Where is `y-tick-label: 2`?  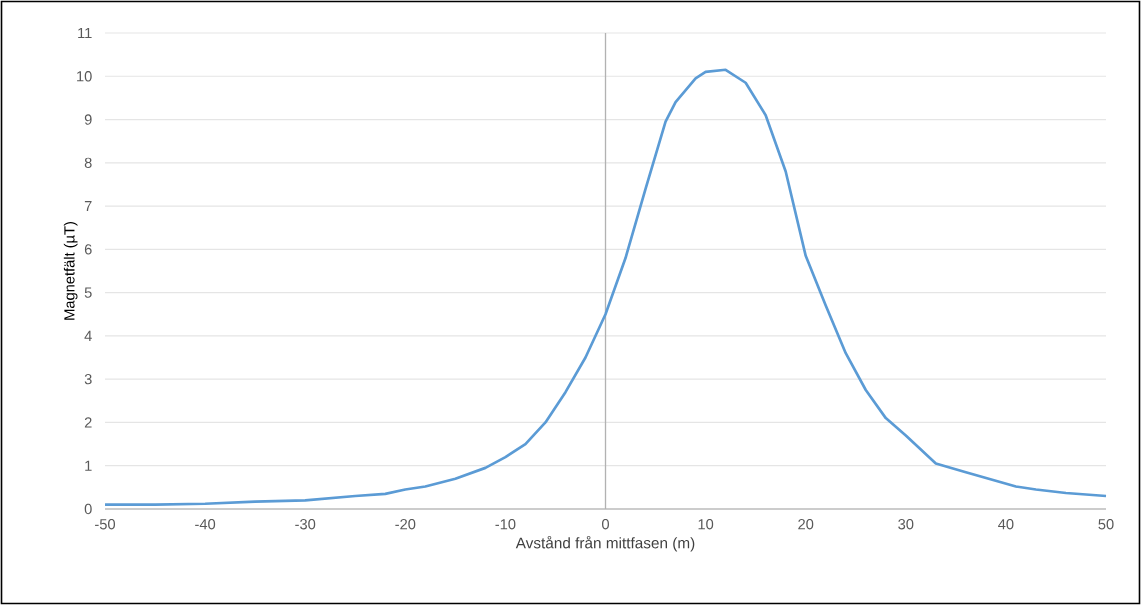
y-tick-label: 2 is located at coordinates (88, 422).